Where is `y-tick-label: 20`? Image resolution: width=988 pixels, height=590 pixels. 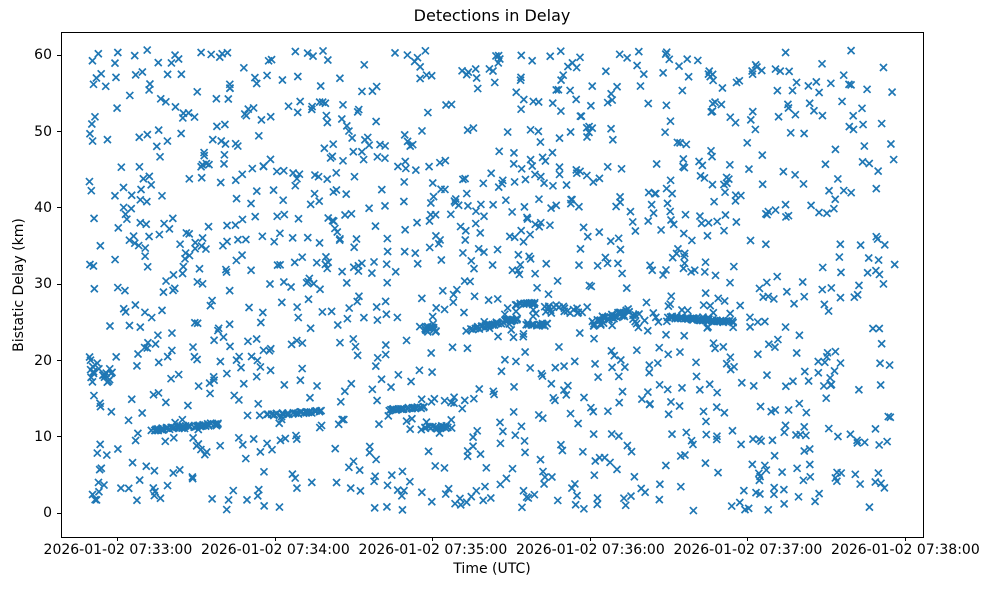
y-tick-label: 20 is located at coordinates (43, 360).